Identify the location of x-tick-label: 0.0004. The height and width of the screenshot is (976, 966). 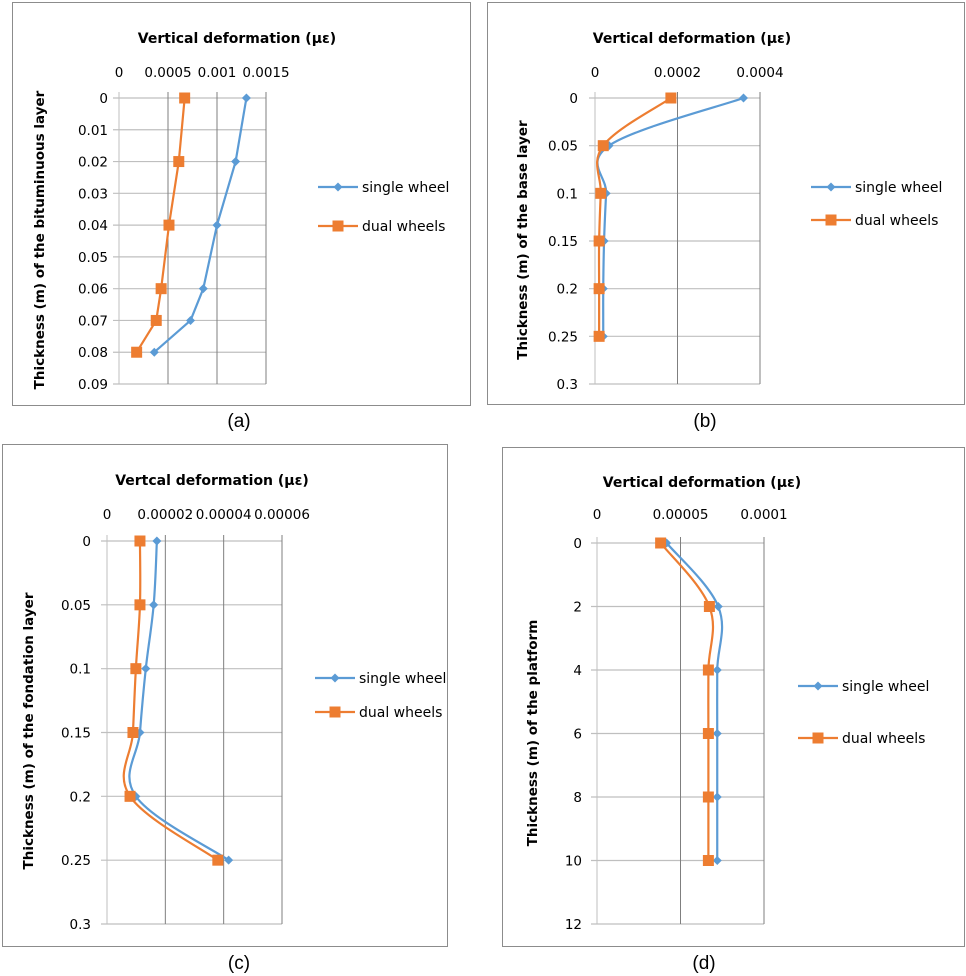
(759, 73).